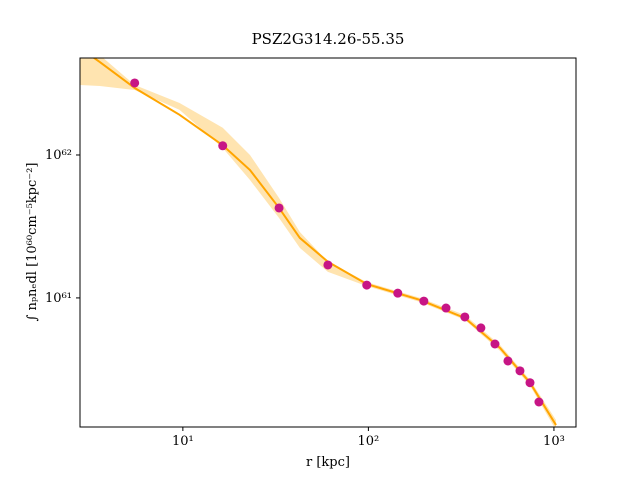 The width and height of the screenshot is (640, 480). What do you see at coordinates (183, 441) in the screenshot?
I see `x-tick-label: 10¹` at bounding box center [183, 441].